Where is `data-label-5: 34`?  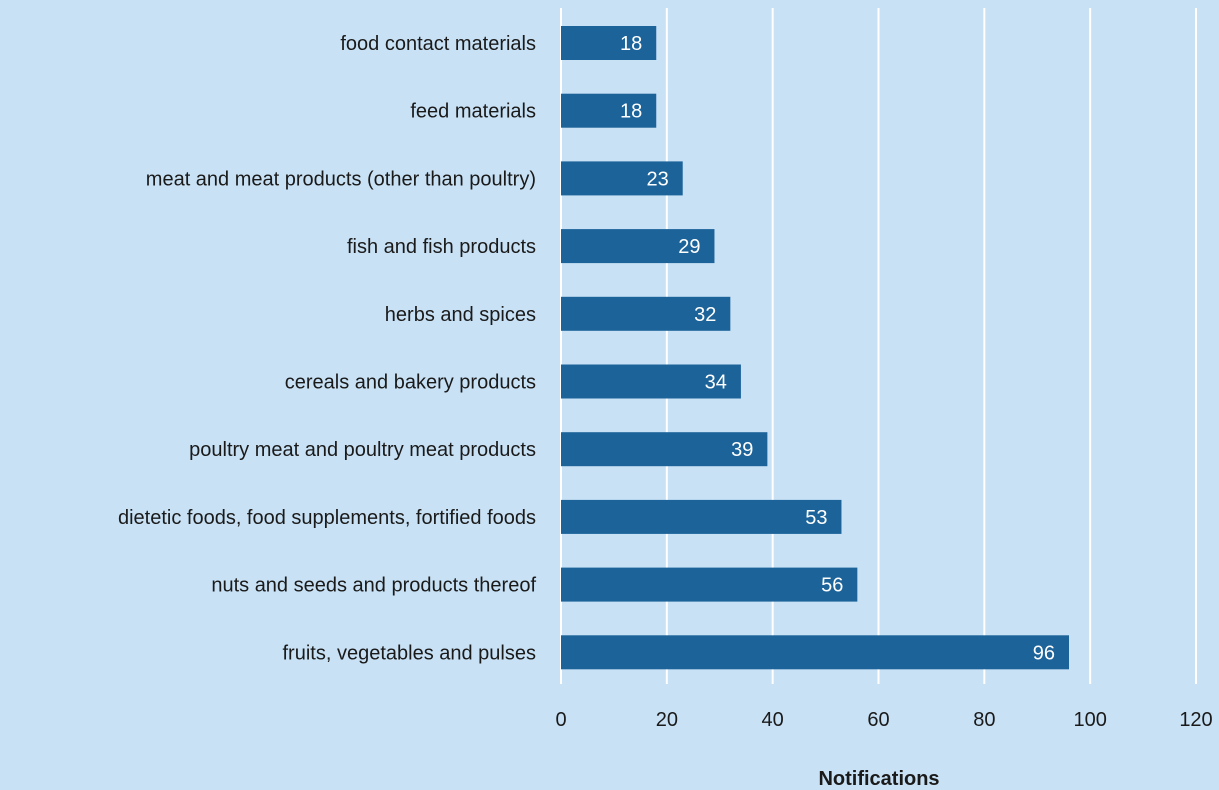 data-label-5: 34 is located at coordinates (716, 383).